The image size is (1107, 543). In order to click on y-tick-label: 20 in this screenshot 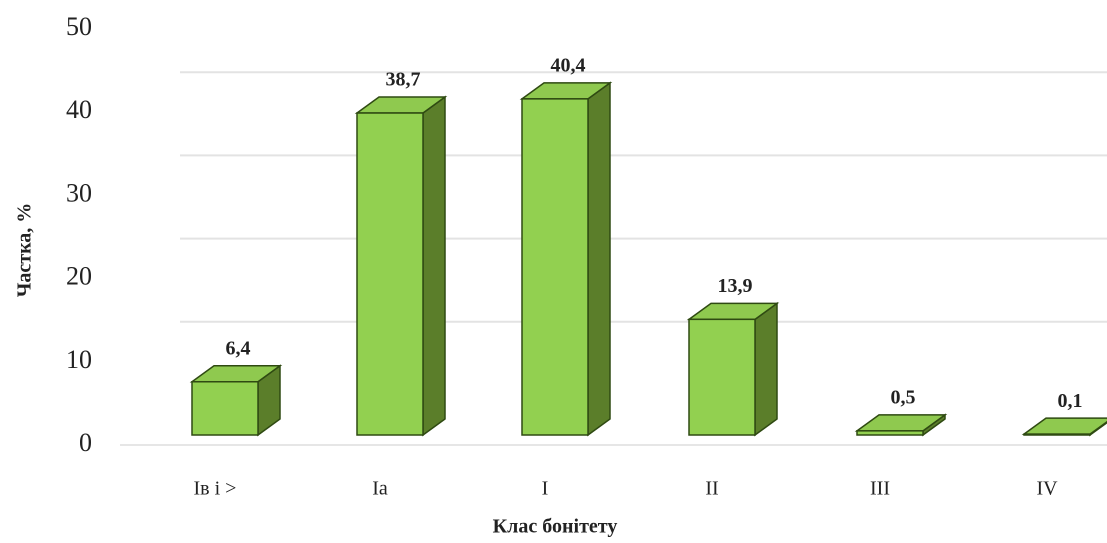, I will do `click(79, 276)`.